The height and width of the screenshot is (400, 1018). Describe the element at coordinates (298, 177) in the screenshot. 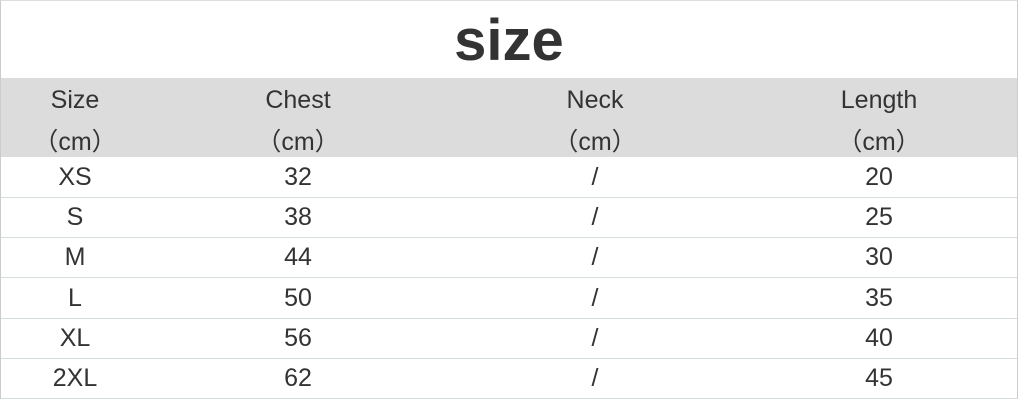

I see `cell-chest: 32` at that location.